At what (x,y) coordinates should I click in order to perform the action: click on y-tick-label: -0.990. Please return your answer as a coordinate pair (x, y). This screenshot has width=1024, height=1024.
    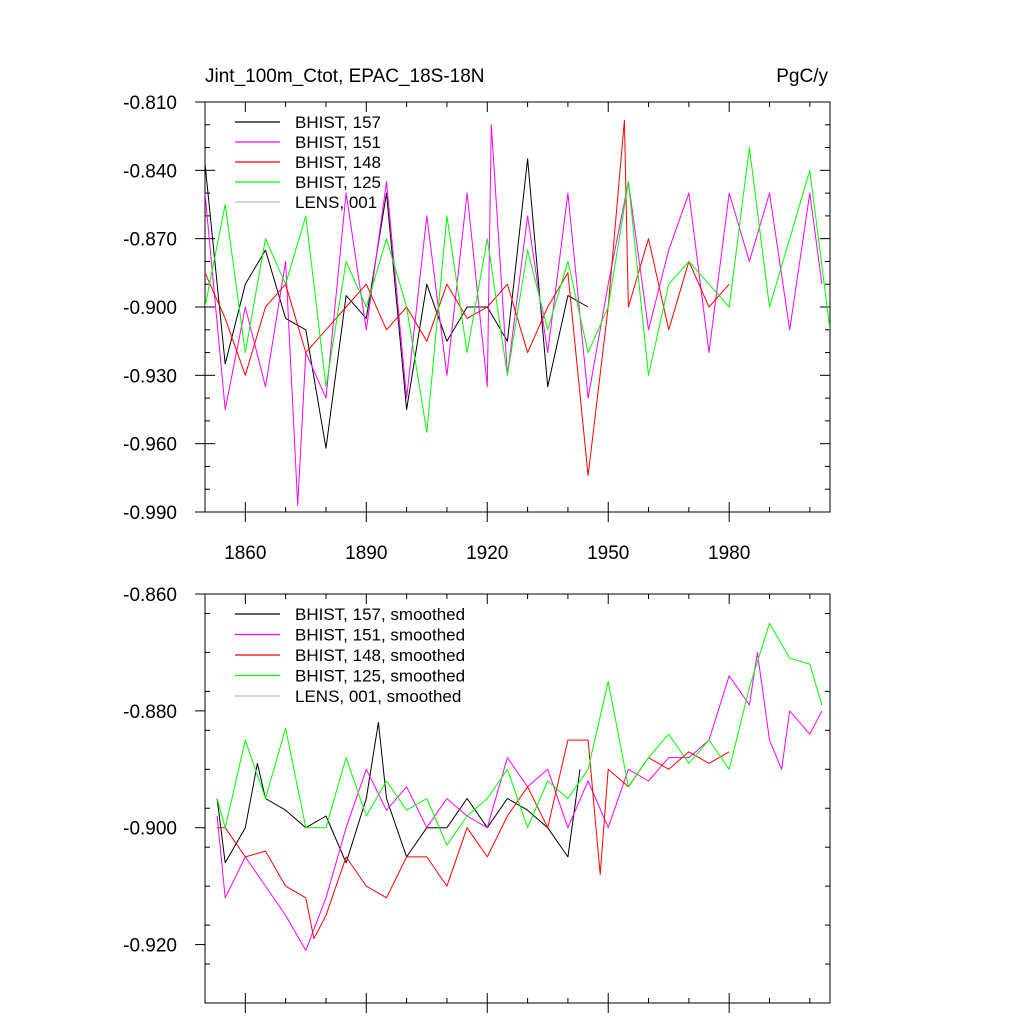
    Looking at the image, I should click on (150, 513).